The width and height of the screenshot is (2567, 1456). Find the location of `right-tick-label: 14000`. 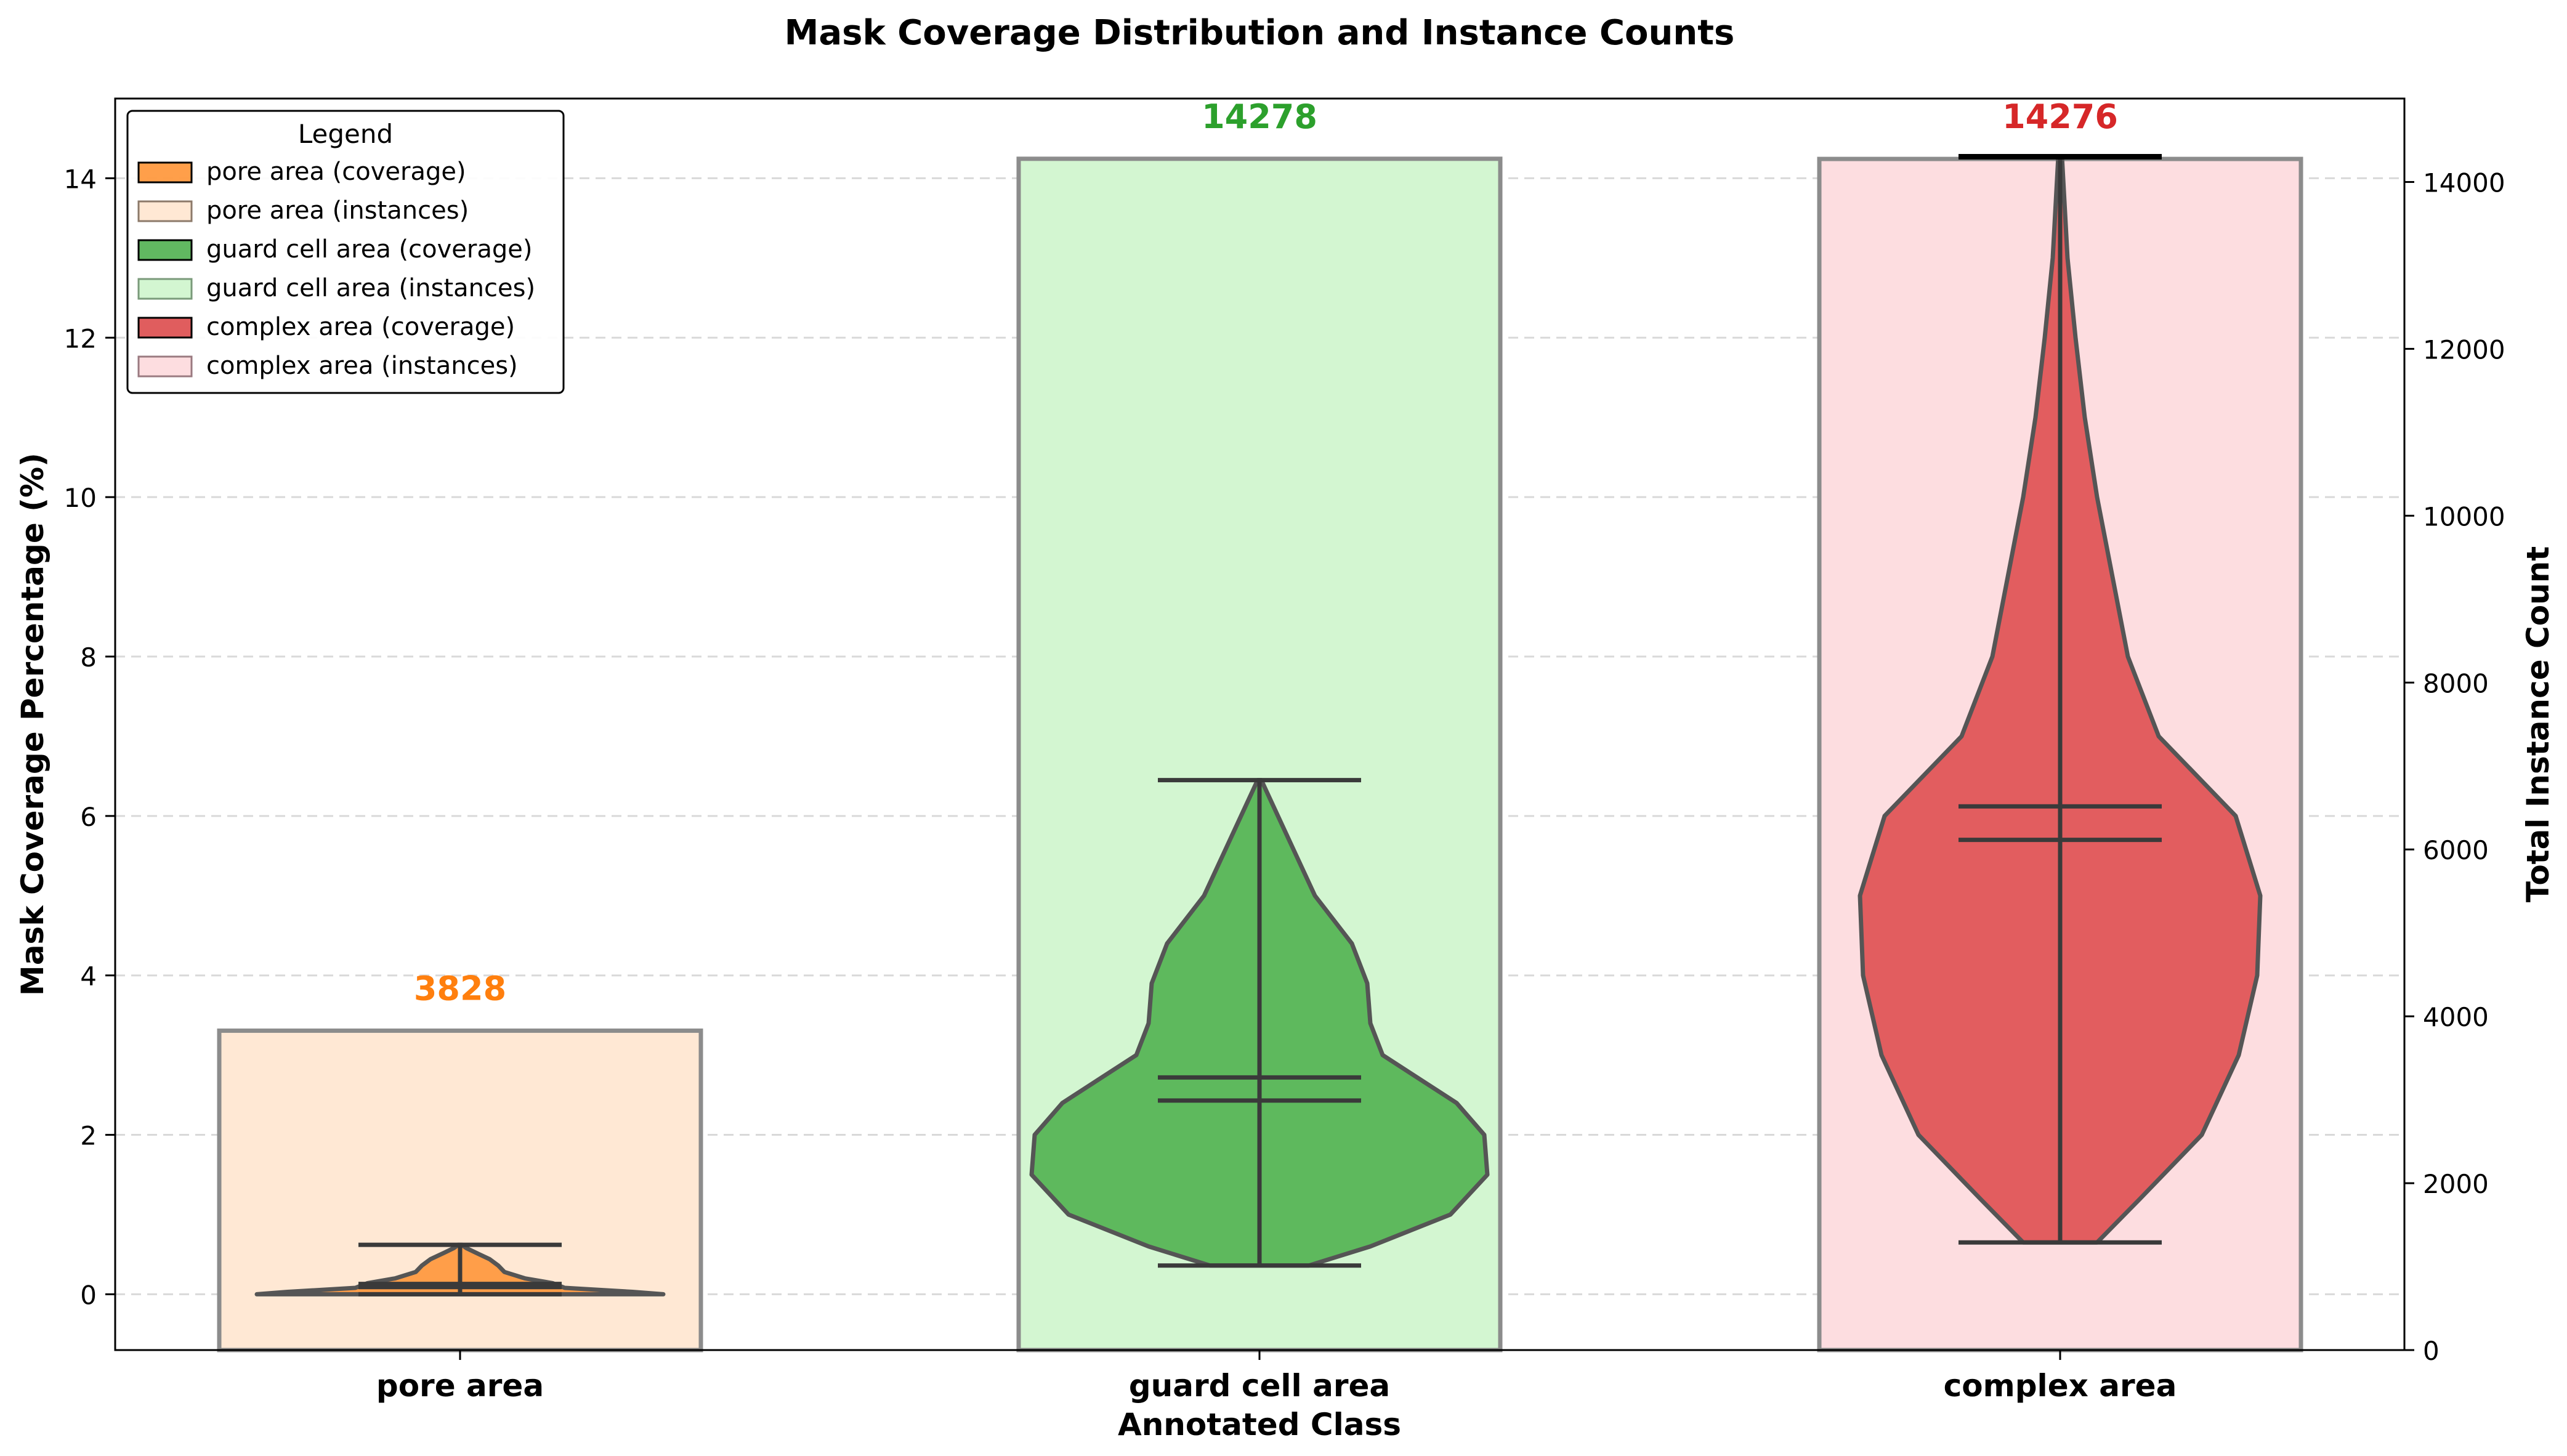

right-tick-label: 14000 is located at coordinates (2464, 183).